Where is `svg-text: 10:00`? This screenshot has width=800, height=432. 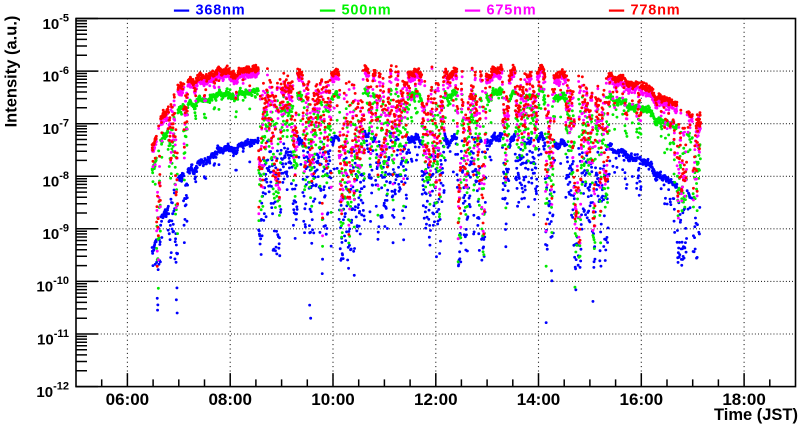
svg-text: 10:00 is located at coordinates (332, 399).